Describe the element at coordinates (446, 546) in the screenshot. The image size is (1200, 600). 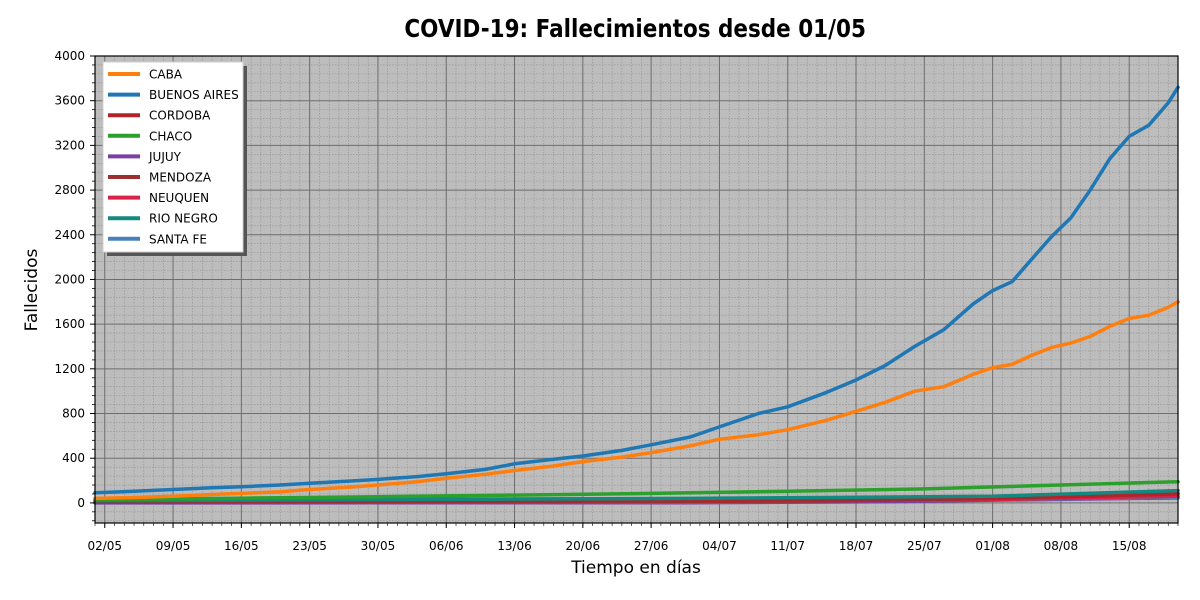
I see `x-tick-label: 06/06` at that location.